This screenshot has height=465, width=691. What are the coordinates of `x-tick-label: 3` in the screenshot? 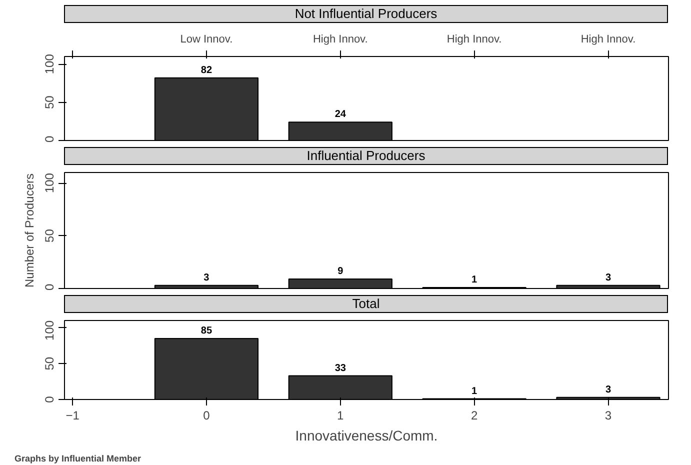 It's located at (608, 415).